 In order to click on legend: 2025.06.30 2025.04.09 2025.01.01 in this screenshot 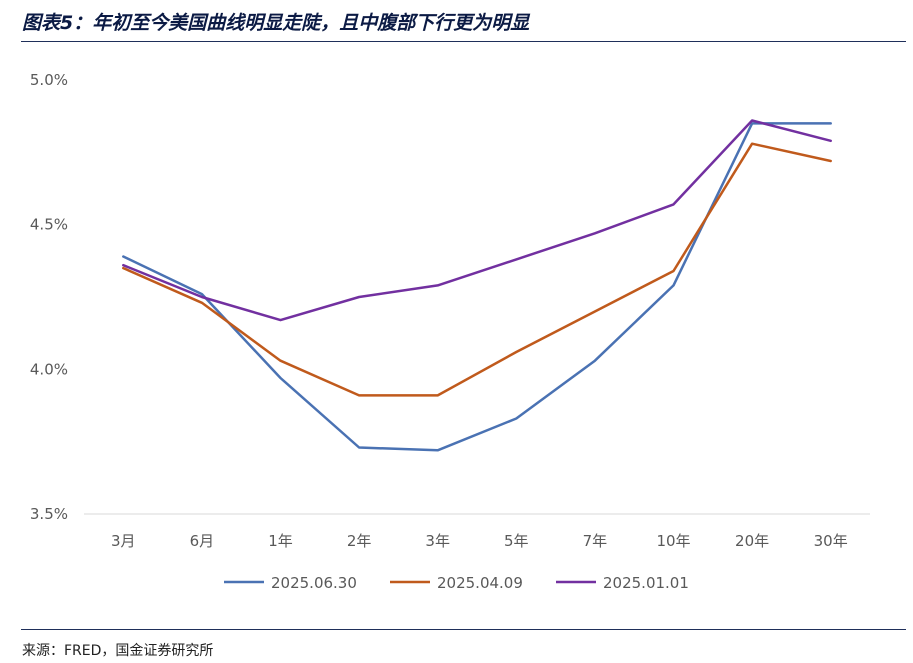, I will do `click(456, 583)`.